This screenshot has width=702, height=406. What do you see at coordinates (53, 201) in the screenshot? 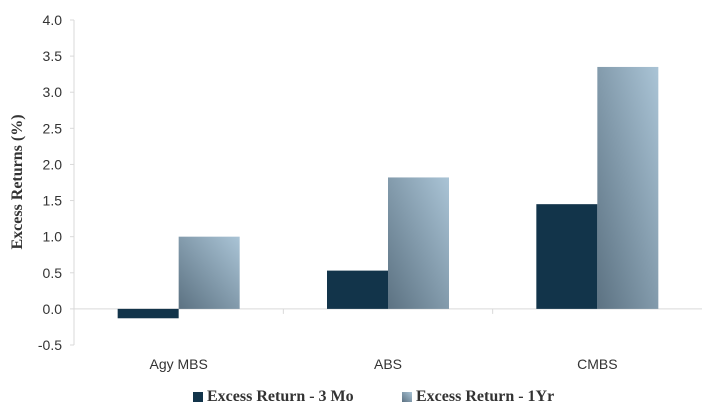
I see `y-tick-label: 1.5` at bounding box center [53, 201].